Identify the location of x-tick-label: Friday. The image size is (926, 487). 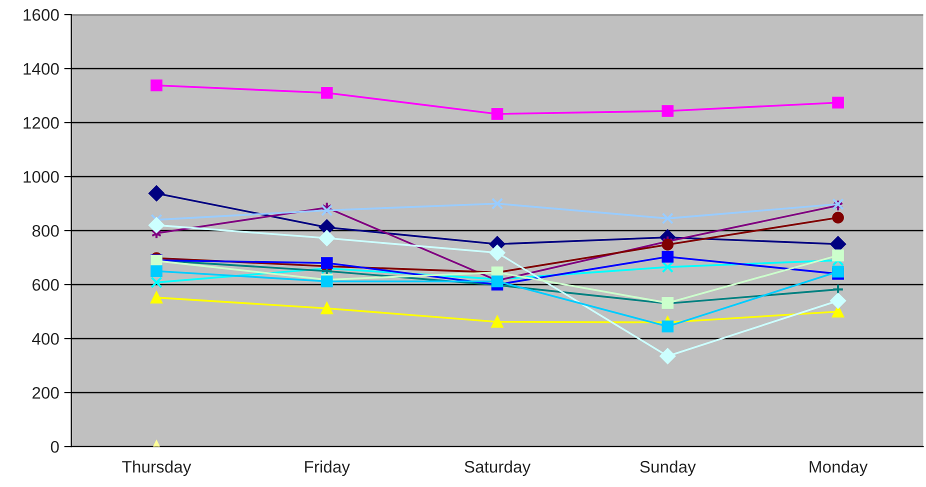
(327, 468).